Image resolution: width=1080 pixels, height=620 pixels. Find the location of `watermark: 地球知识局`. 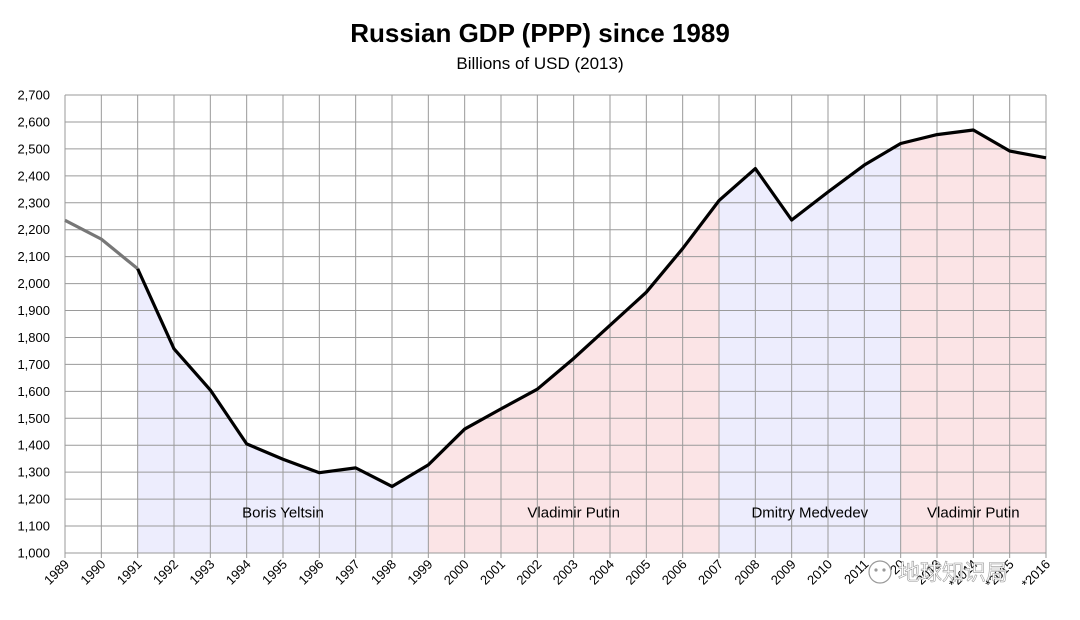

watermark: 地球知识局 is located at coordinates (938, 573).